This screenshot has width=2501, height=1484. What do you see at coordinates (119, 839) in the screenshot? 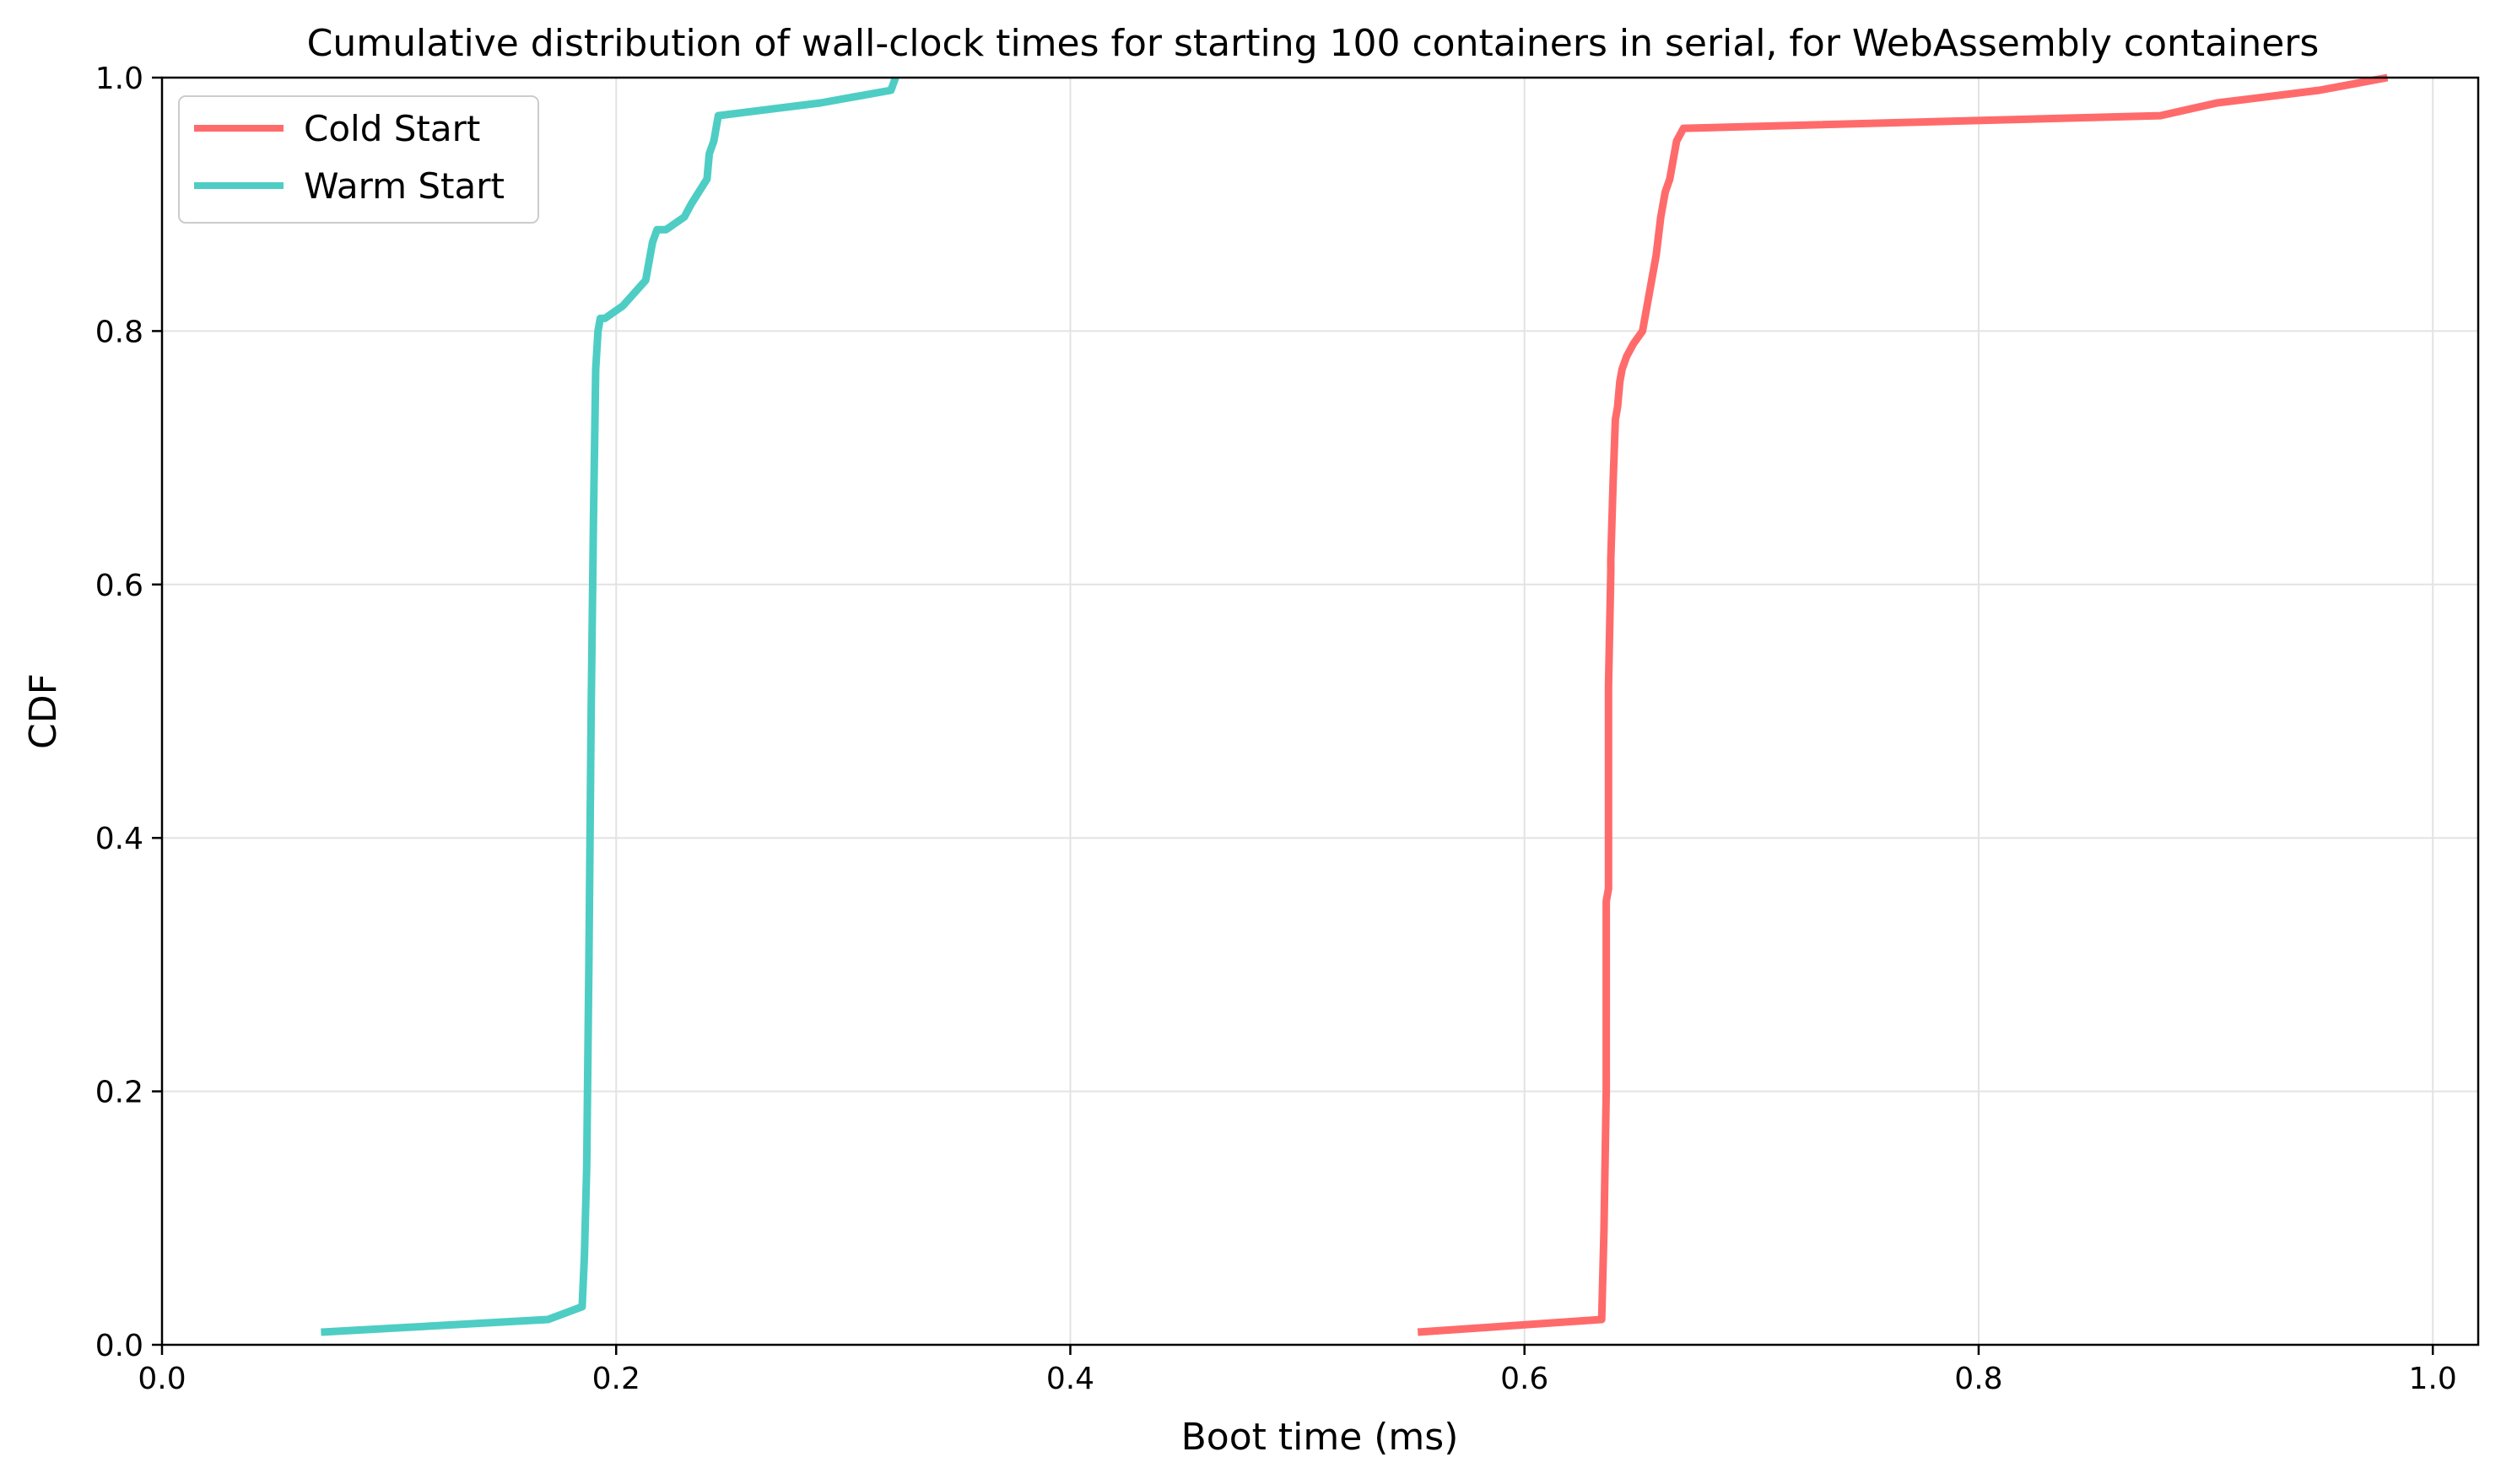
I see `y-tick-label: 0.4` at bounding box center [119, 839].